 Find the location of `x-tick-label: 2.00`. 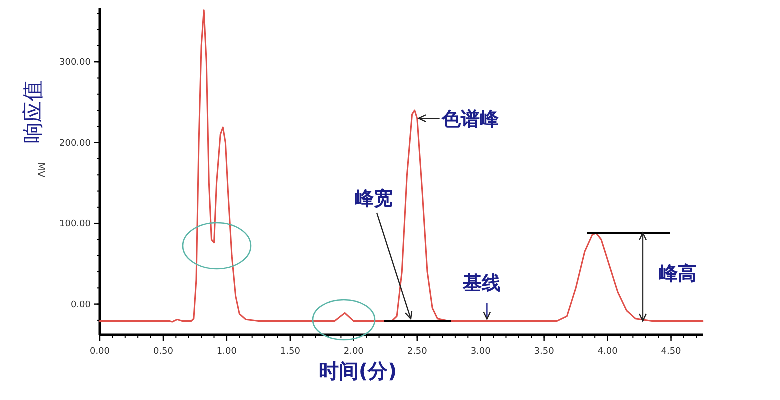

x-tick-label: 2.00 is located at coordinates (354, 352).